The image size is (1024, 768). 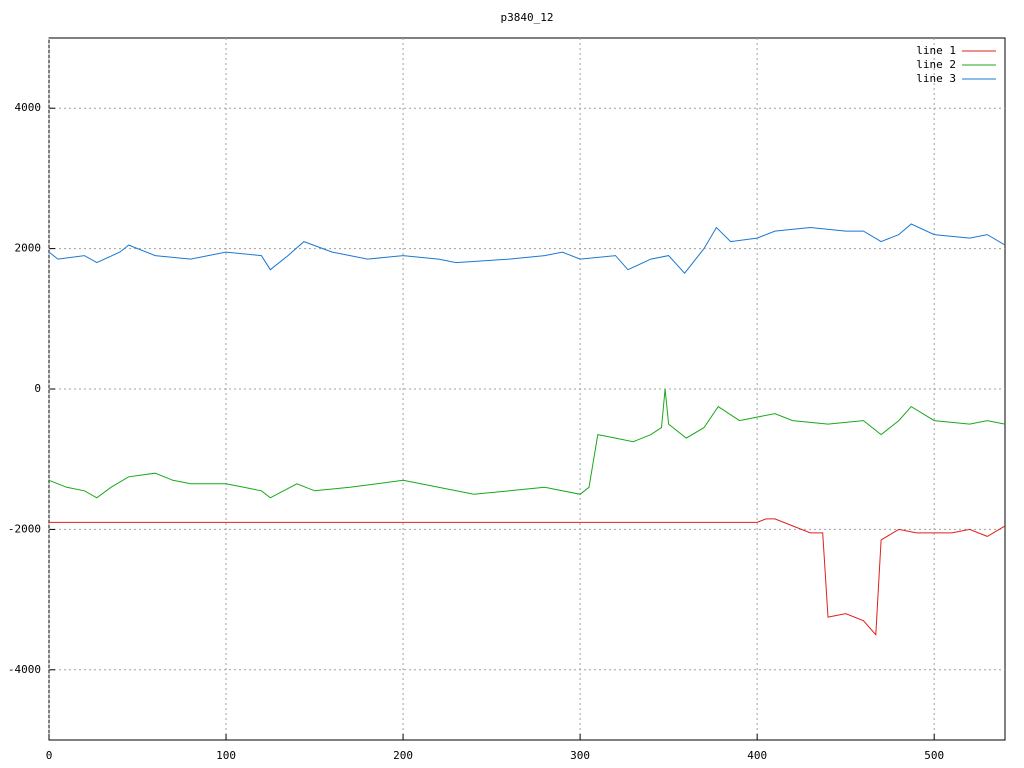 I want to click on x-tick-label: 500, so click(x=934, y=755).